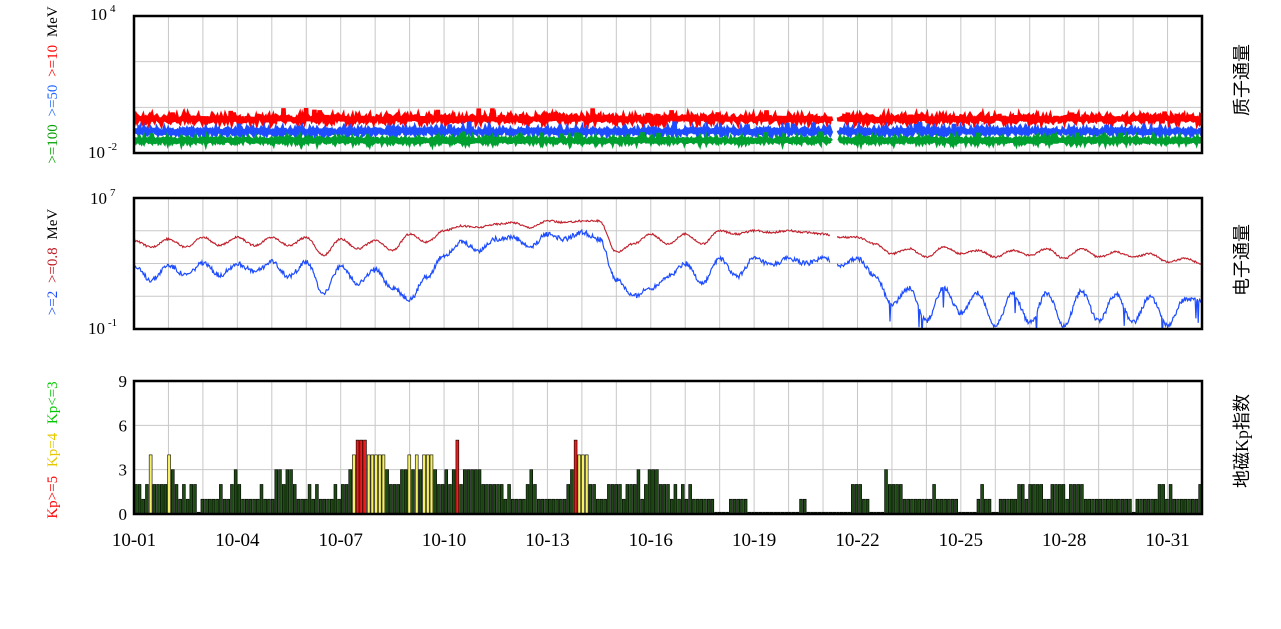 This screenshot has width=1281, height=629. What do you see at coordinates (123, 448) in the screenshot?
I see `kp-y-tick-labels: 9 6 3 0` at bounding box center [123, 448].